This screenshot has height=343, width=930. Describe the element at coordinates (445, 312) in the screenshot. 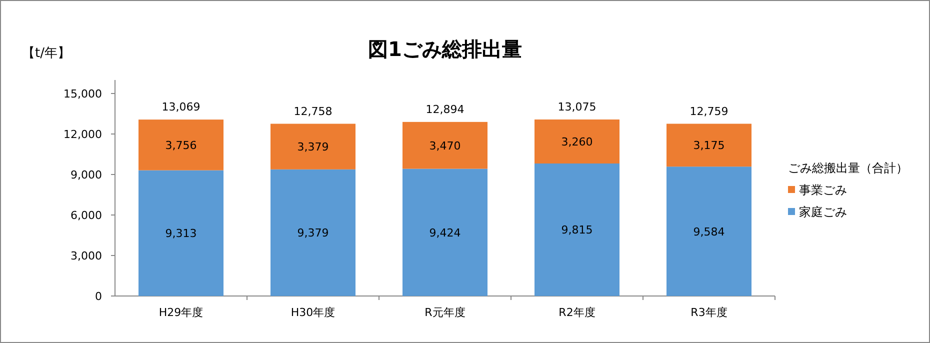

I see `x-tick-label: R元年度` at that location.